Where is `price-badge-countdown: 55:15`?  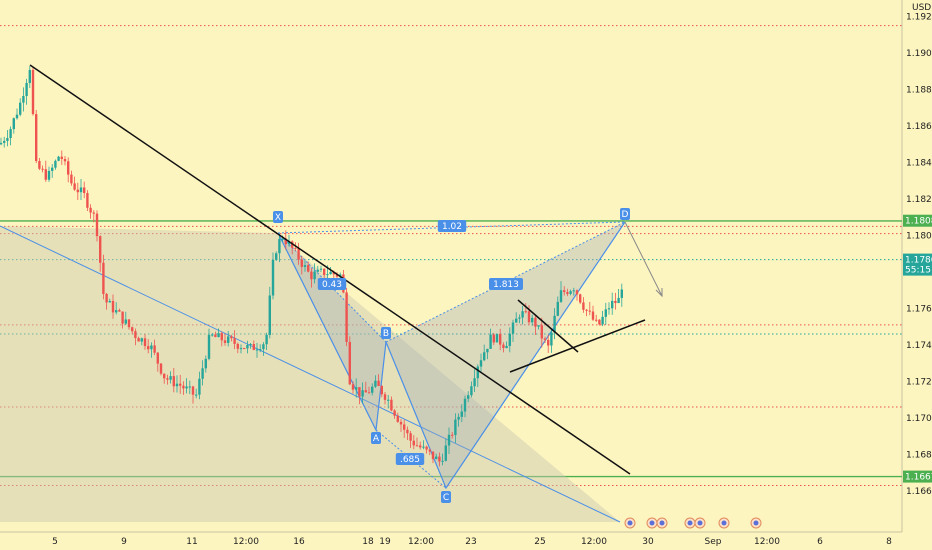 price-badge-countdown: 55:15 is located at coordinates (918, 271).